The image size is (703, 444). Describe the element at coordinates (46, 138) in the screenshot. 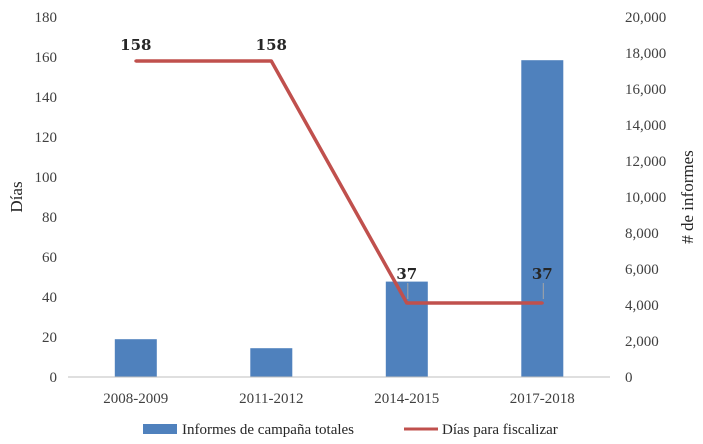

I see `y-tick-label: 120` at that location.